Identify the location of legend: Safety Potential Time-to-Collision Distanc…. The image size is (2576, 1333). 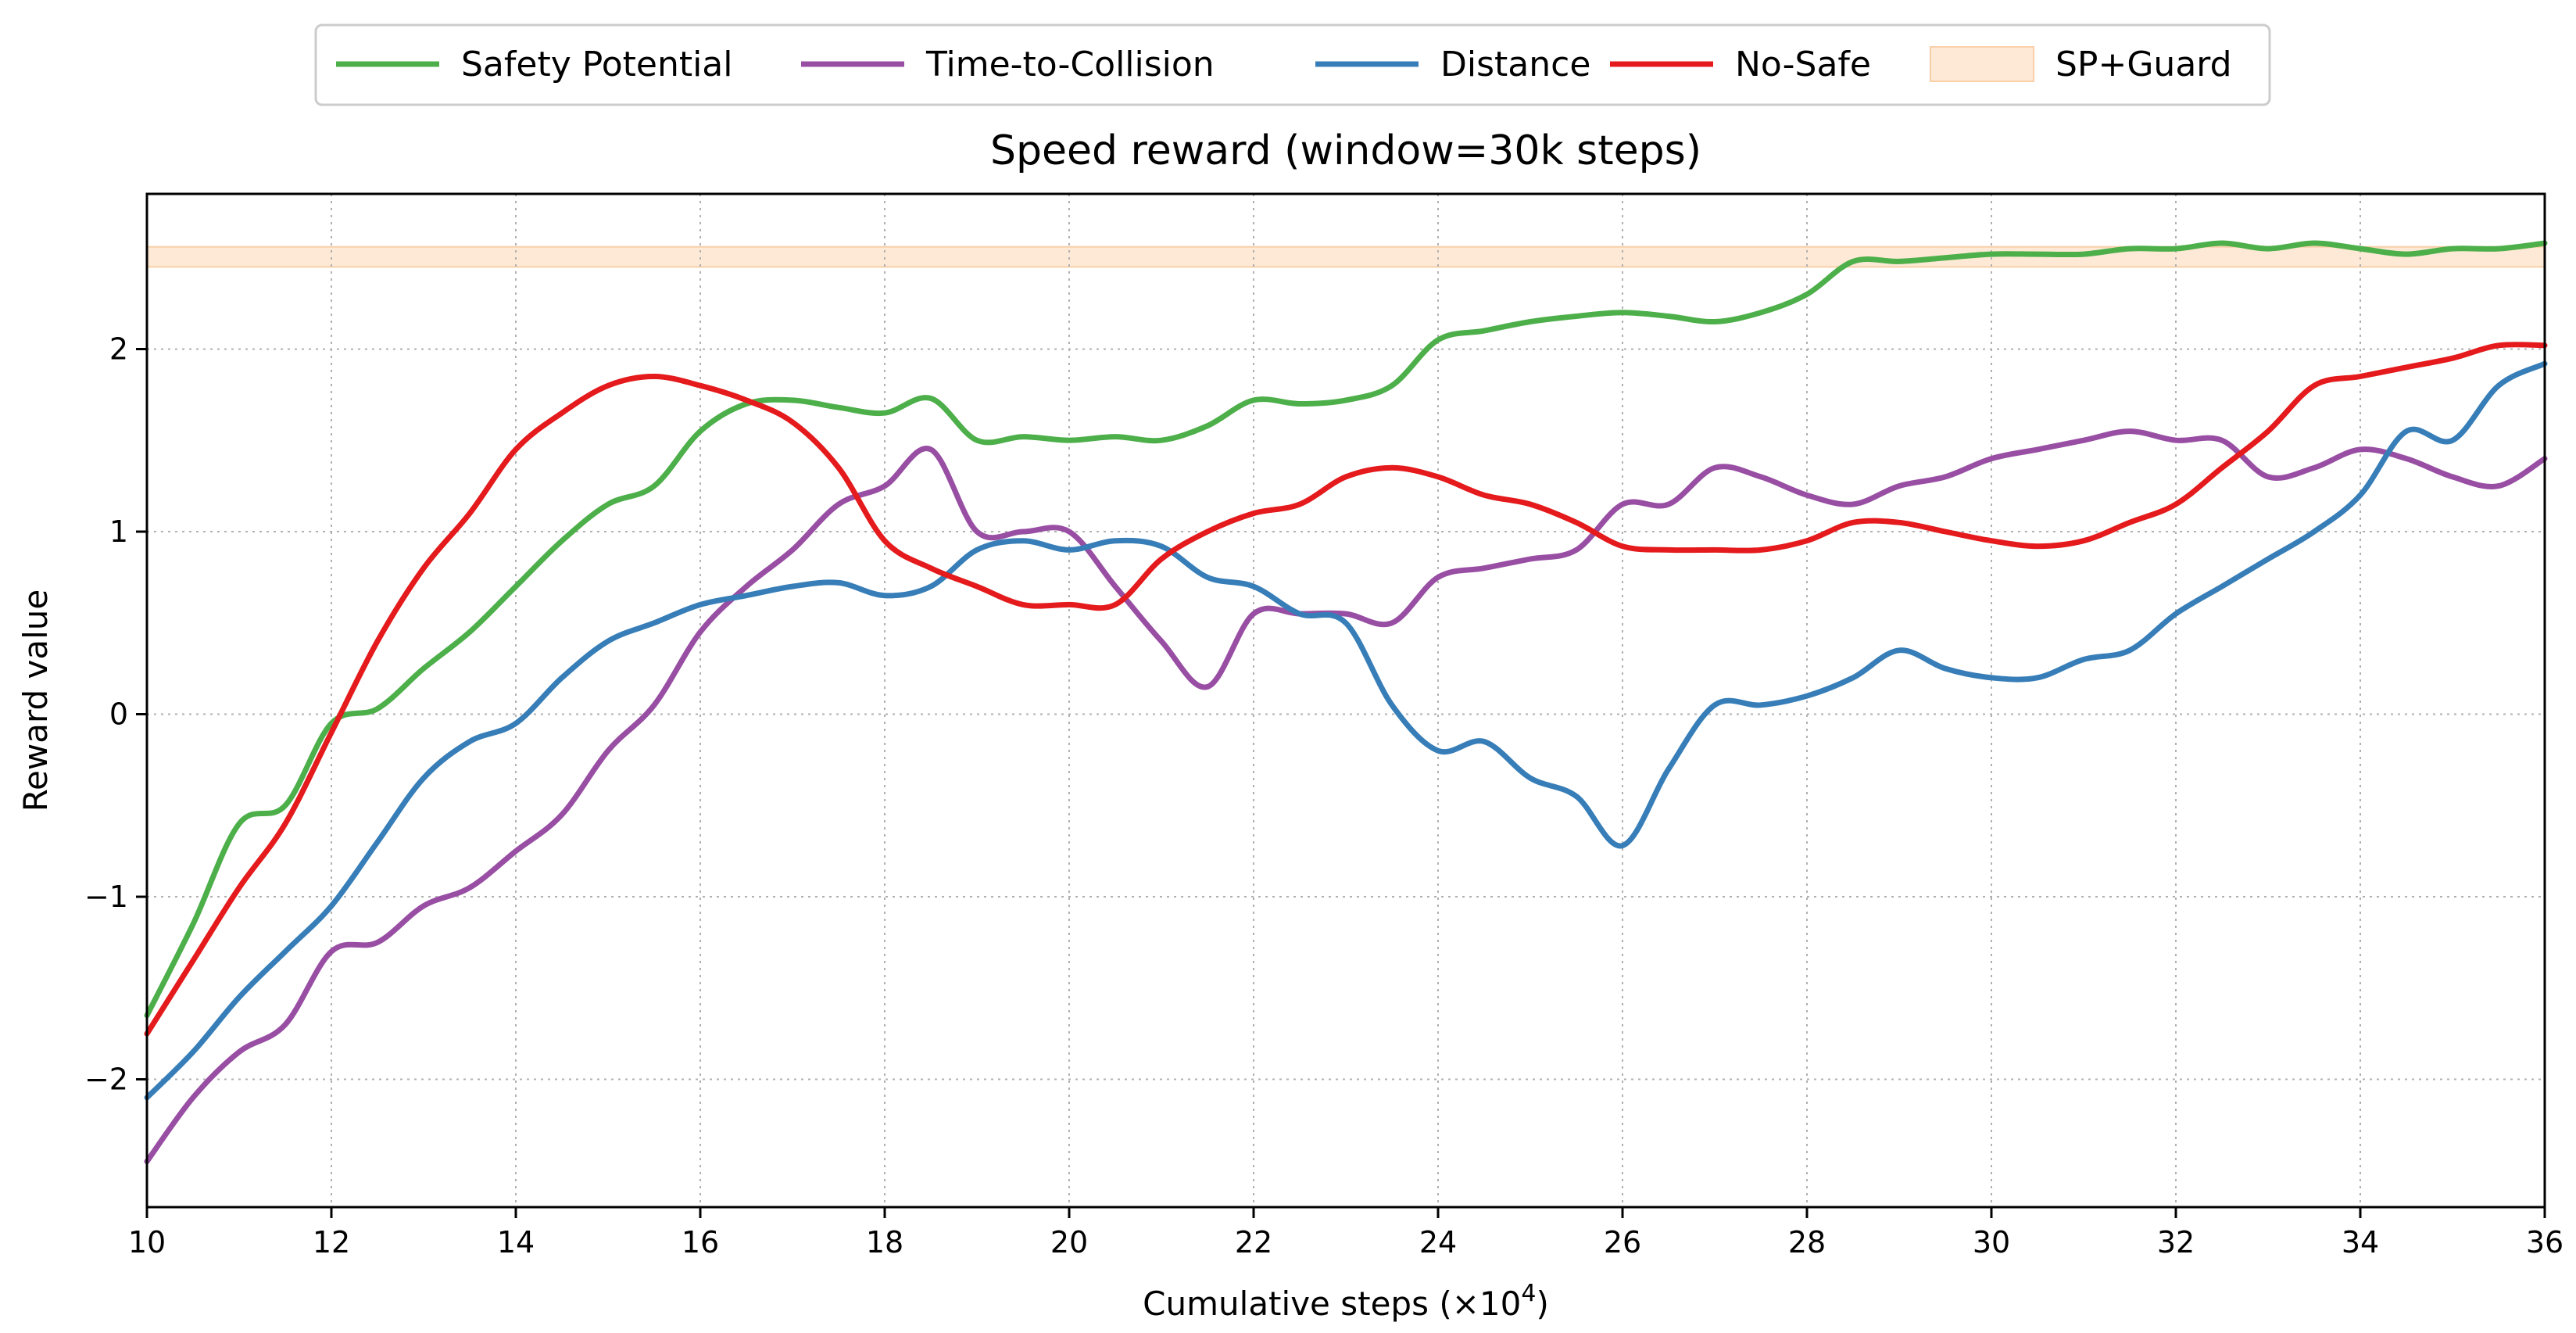
(1292, 64).